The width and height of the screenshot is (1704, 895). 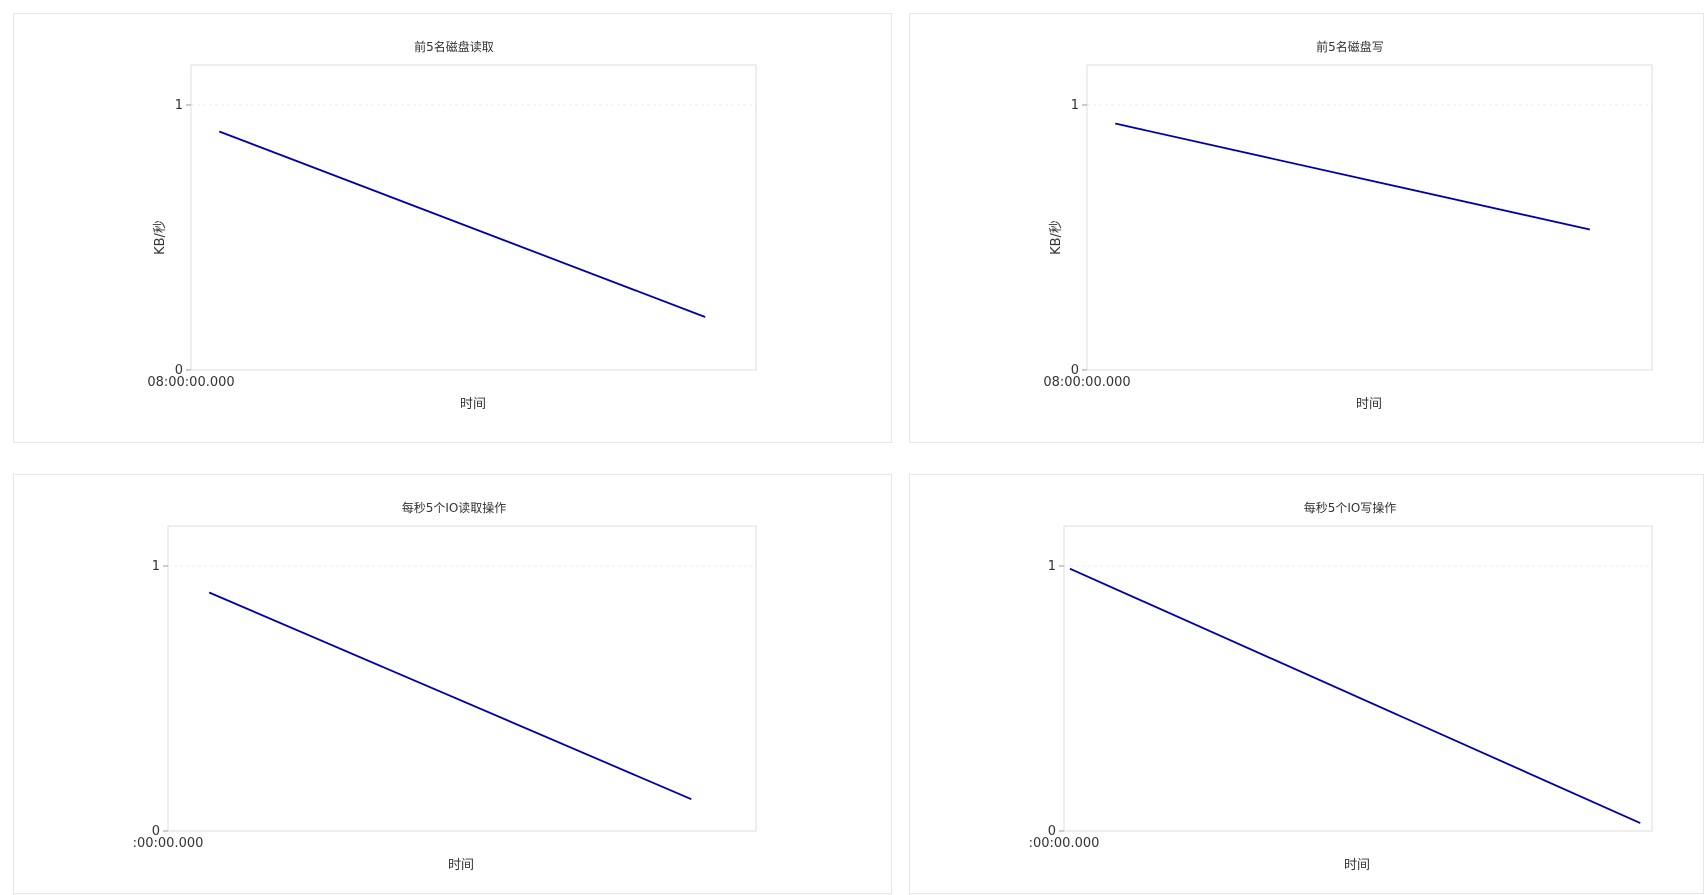 I want to click on chart-svg: 前5名磁盘写 1 0 08:00:00.000 时间 KB/秒, so click(x=1348, y=225).